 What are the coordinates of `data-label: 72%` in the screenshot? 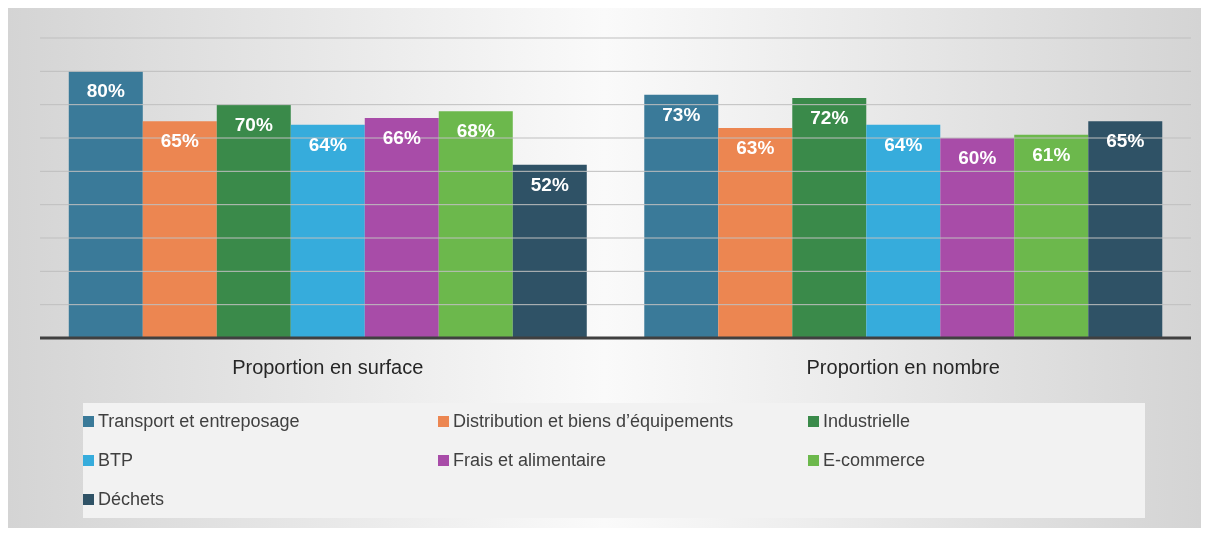 It's located at (829, 117).